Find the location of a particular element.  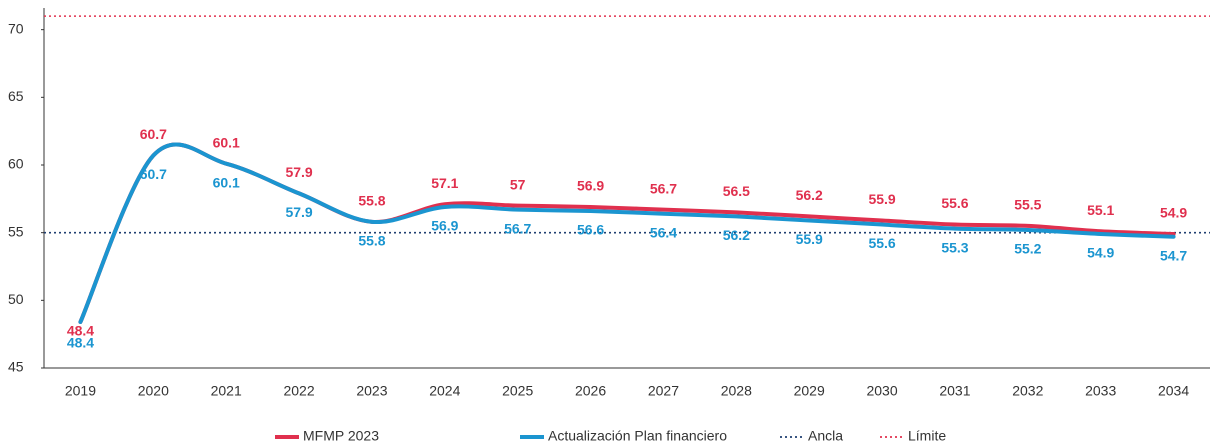

x-tick-label: 2019 is located at coordinates (80, 391).